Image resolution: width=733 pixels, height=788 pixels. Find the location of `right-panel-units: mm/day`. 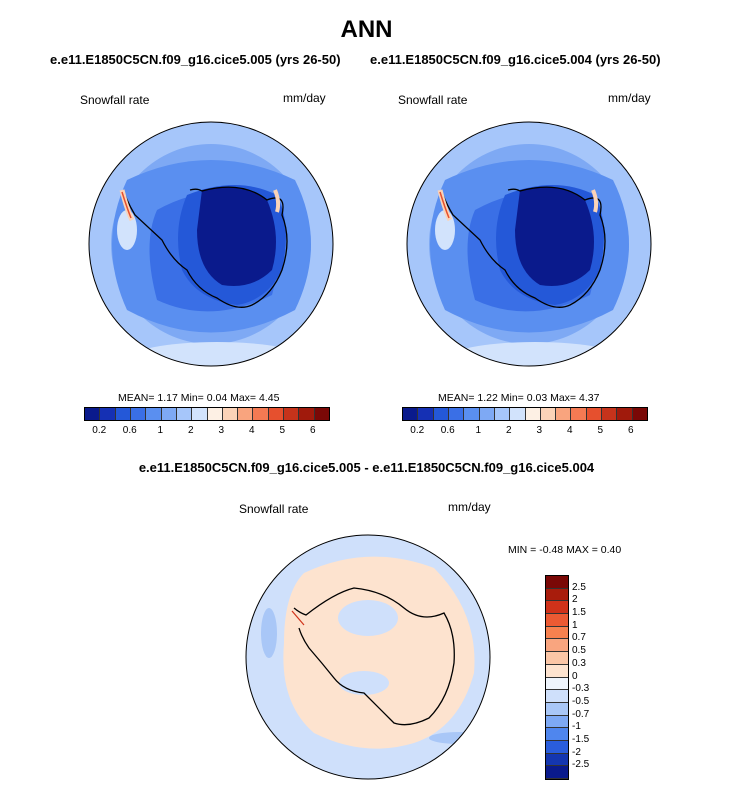

right-panel-units: mm/day is located at coordinates (629, 98).